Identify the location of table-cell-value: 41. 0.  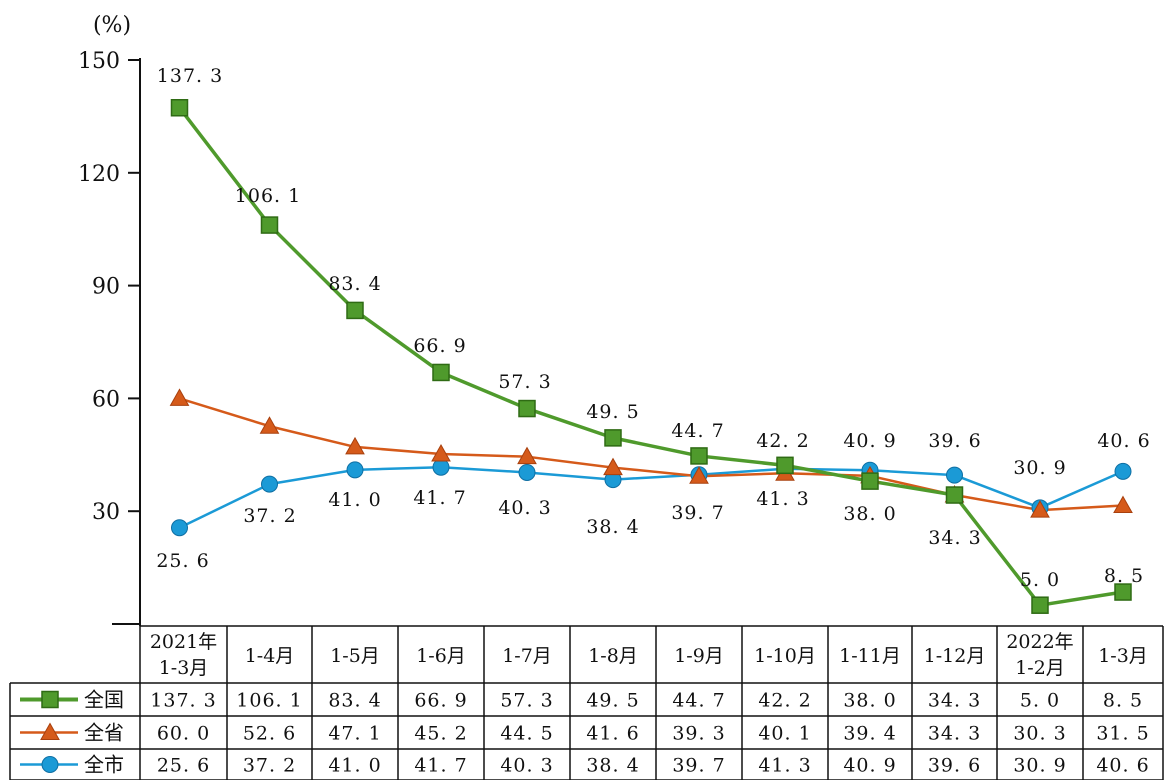
(354, 766).